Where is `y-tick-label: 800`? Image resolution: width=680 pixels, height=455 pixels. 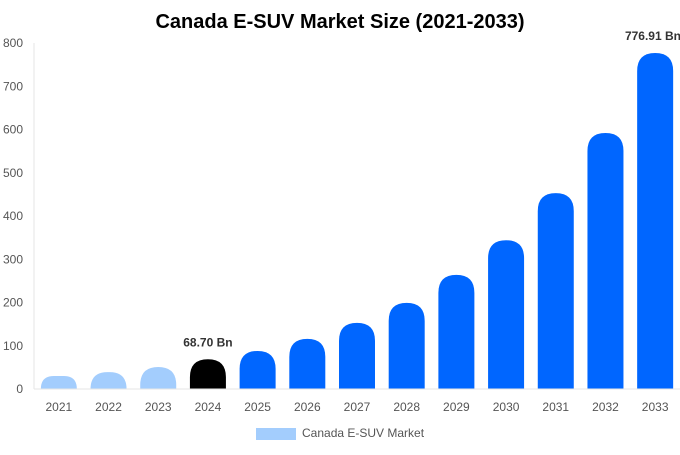 y-tick-label: 800 is located at coordinates (13, 43).